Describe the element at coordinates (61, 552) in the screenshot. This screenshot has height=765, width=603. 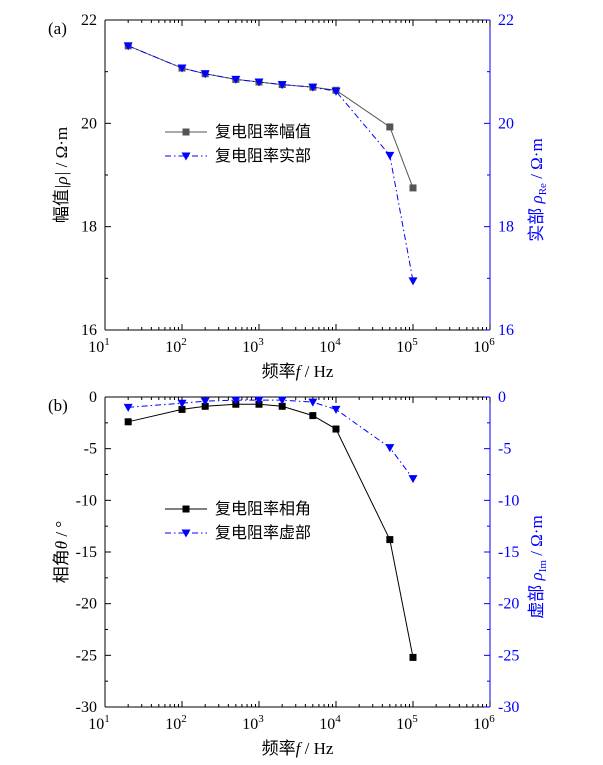
I see `y-axis-left-label: 相角θ / °` at that location.